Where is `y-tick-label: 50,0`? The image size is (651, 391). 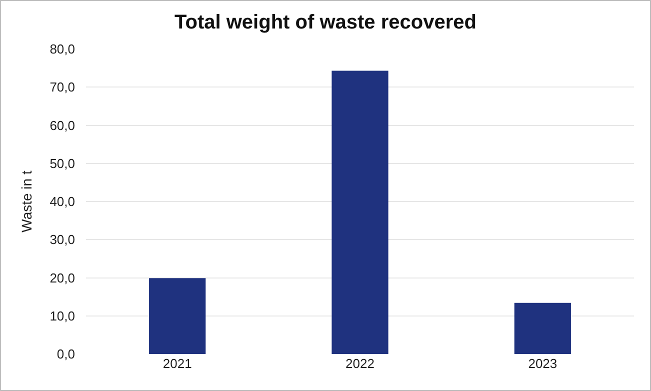
y-tick-label: 50,0 is located at coordinates (62, 163).